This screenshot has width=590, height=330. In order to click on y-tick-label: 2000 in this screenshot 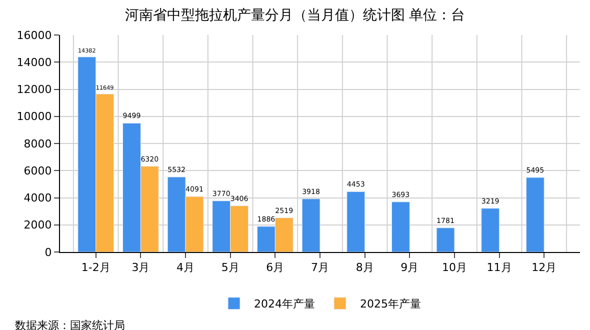, I will do `click(38, 225)`.